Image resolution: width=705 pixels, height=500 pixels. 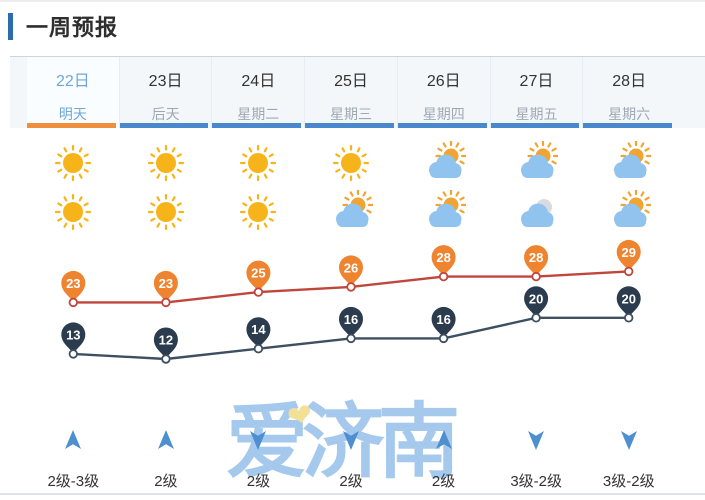 What do you see at coordinates (443, 319) in the screenshot?
I see `svg-text: 16` at bounding box center [443, 319].